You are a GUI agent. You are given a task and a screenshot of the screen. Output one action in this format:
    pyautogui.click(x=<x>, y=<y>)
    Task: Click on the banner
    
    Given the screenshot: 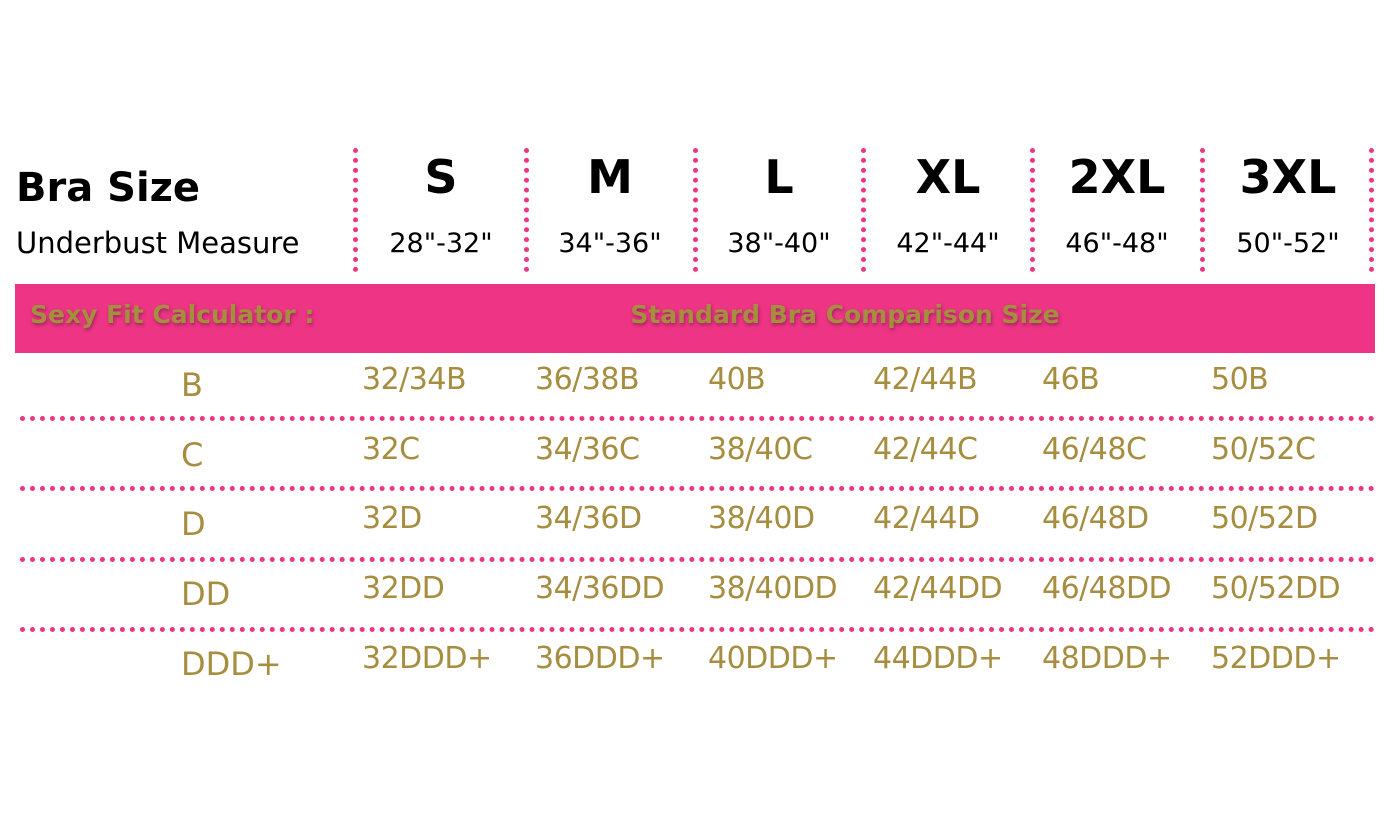 What is the action you would take?
    pyautogui.click(x=695, y=318)
    